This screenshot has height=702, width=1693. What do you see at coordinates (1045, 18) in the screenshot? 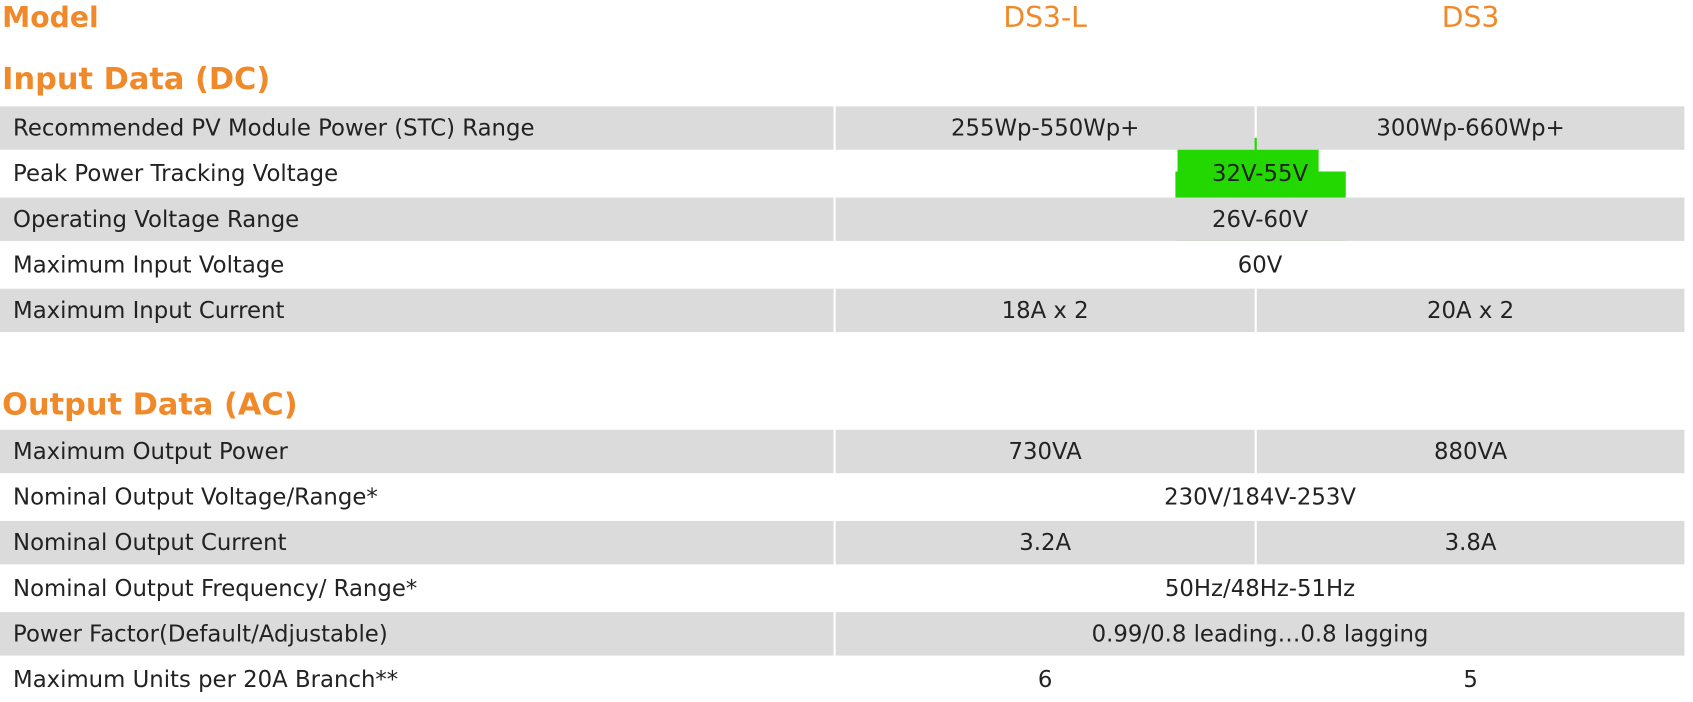
I see `column-header: DS3-L` at bounding box center [1045, 18].